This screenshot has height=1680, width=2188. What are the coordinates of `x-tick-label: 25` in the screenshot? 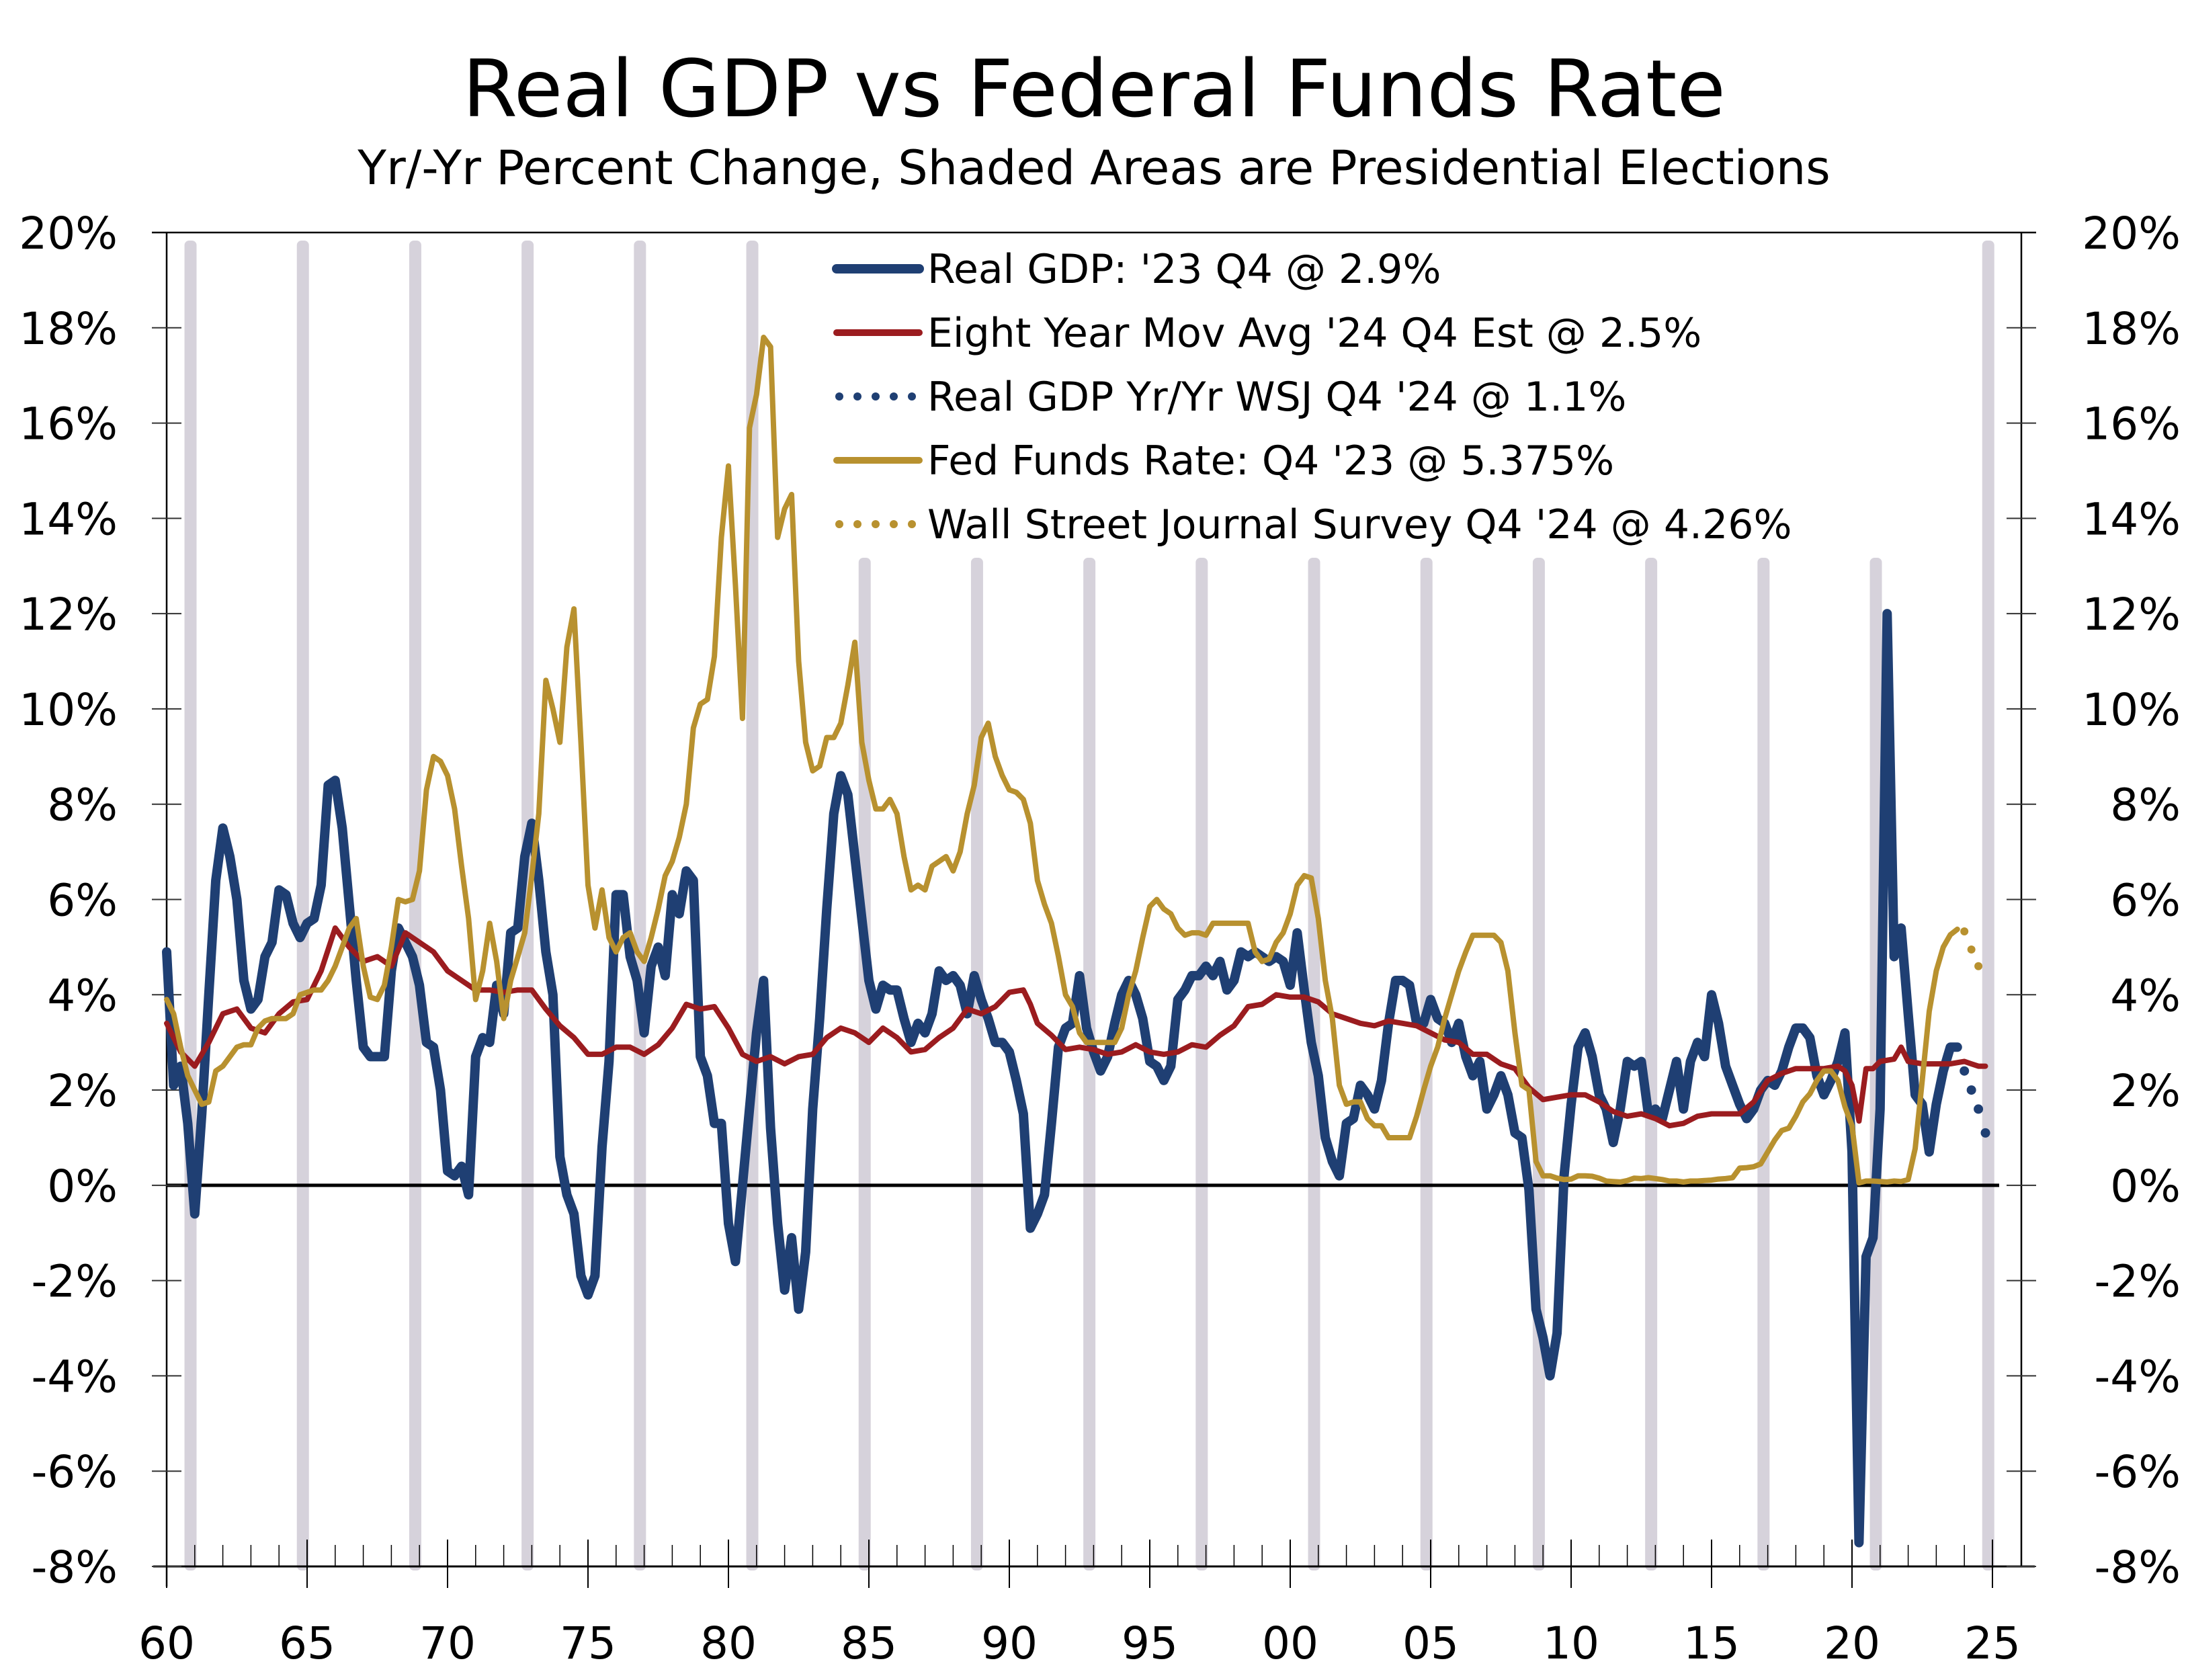 It's located at (1992, 1644).